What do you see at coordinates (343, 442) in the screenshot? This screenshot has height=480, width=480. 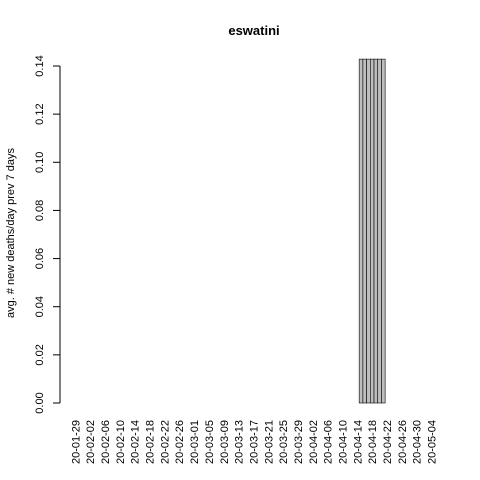 I see `x-tick-label: 20-04-10` at bounding box center [343, 442].